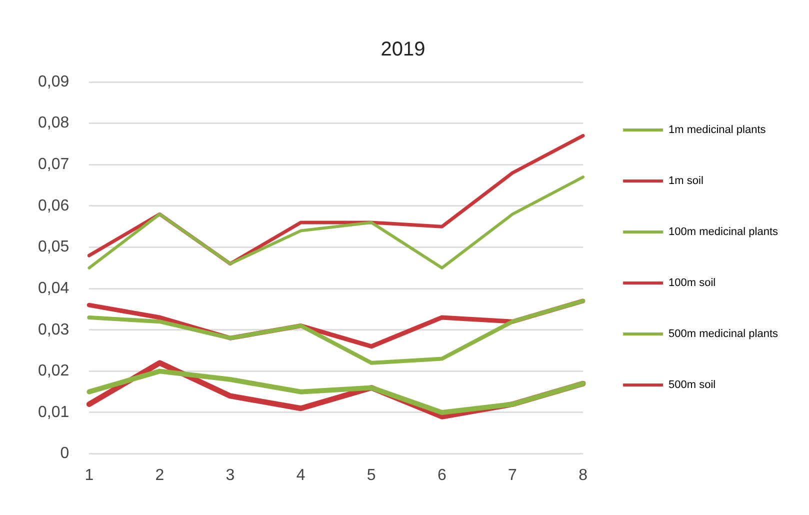 This screenshot has height=515, width=809. I want to click on legend-label: 500m medicinal plants, so click(723, 334).